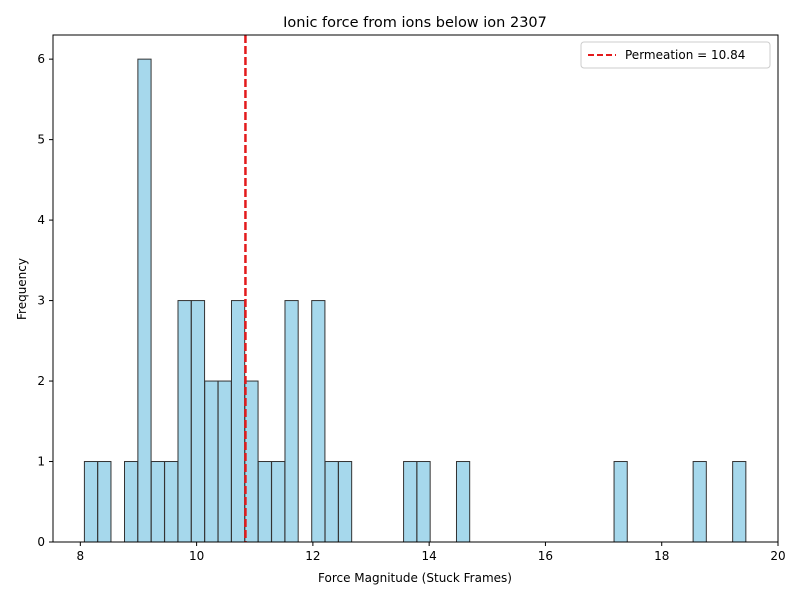 The width and height of the screenshot is (800, 600). What do you see at coordinates (312, 556) in the screenshot?
I see `x-tick-label: 12` at bounding box center [312, 556].